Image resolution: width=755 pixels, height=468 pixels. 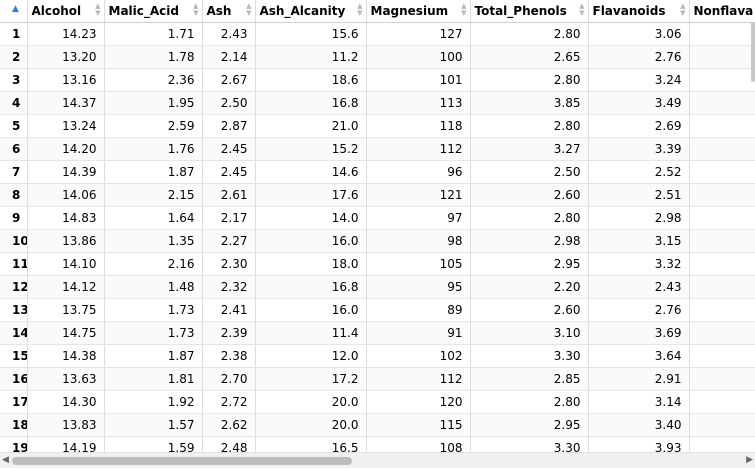 I want to click on table-cell: 2.41, so click(x=229, y=310).